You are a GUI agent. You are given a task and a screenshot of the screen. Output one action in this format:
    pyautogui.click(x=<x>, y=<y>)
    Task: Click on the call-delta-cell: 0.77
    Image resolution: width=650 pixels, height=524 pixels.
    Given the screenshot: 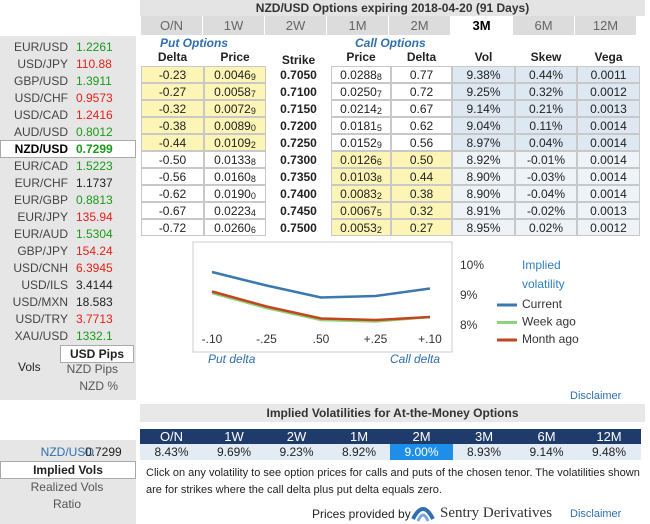 What is the action you would take?
    pyautogui.click(x=421, y=74)
    